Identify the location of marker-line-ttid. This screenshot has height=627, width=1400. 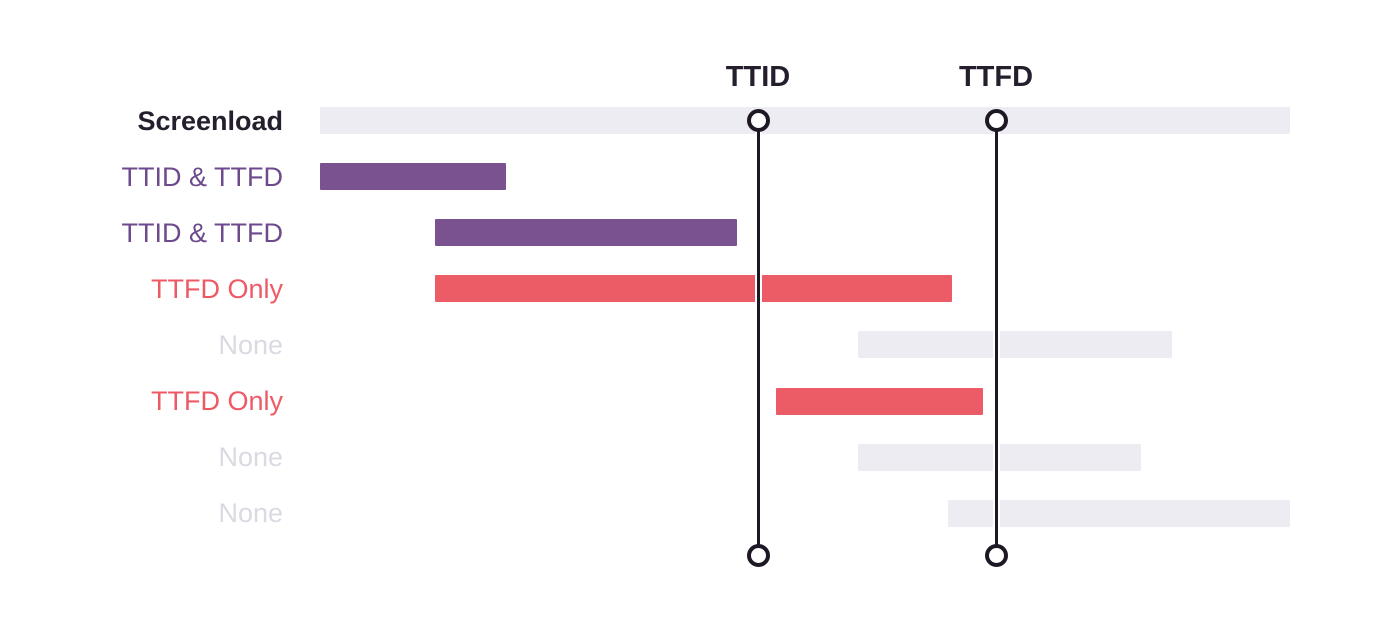
(758, 337).